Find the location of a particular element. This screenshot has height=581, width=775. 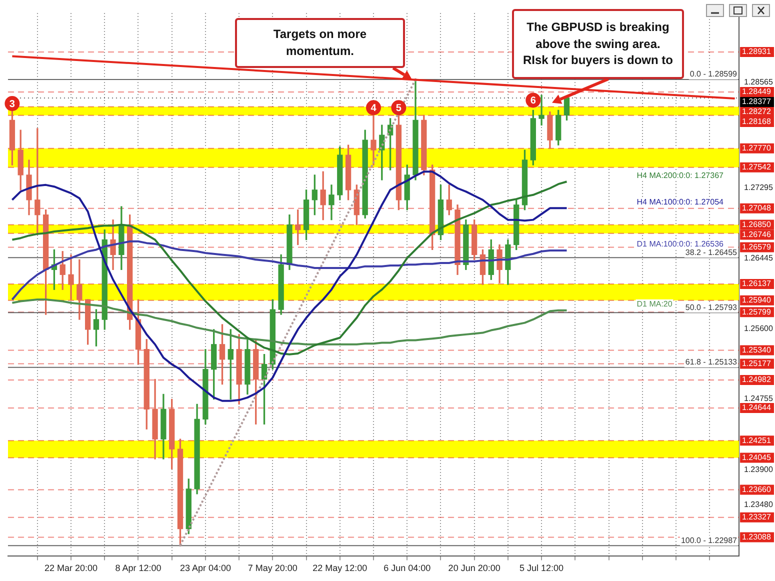

x-tick-label: 8 Apr 12:00 is located at coordinates (138, 568).